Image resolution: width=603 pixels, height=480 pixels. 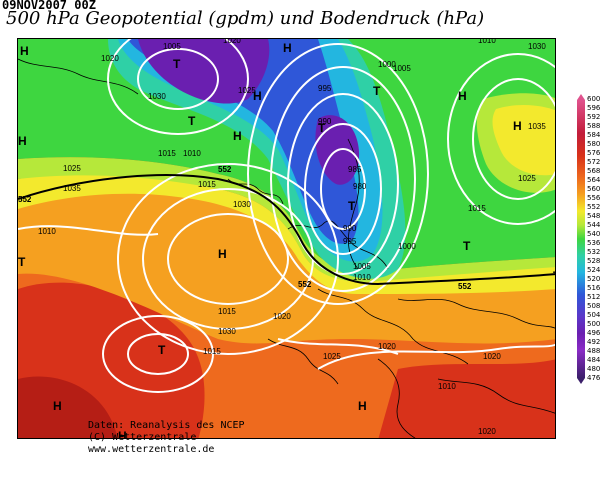 What do you see at coordinates (151, 449) in the screenshot?
I see `credits-url: www.wetterzentrale.de` at bounding box center [151, 449].